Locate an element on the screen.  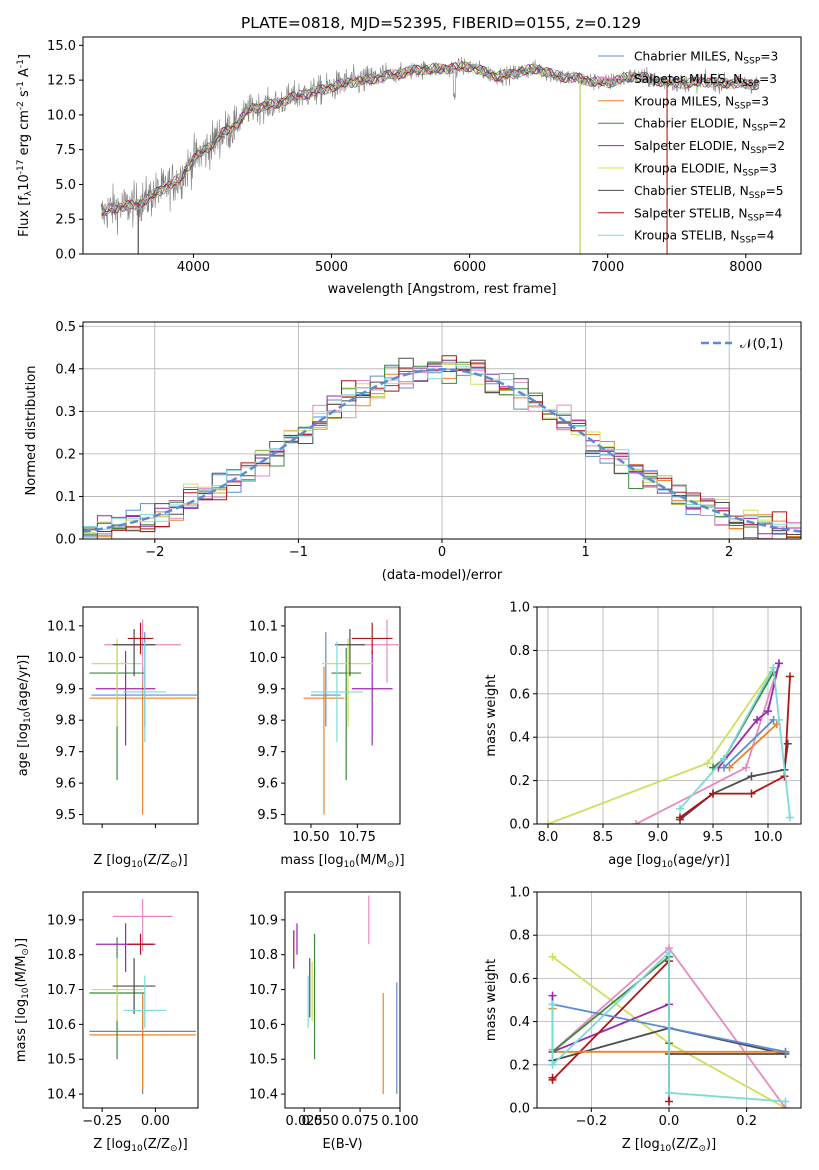
y-tick-label: 10.5 is located at coordinates (61, 1060).